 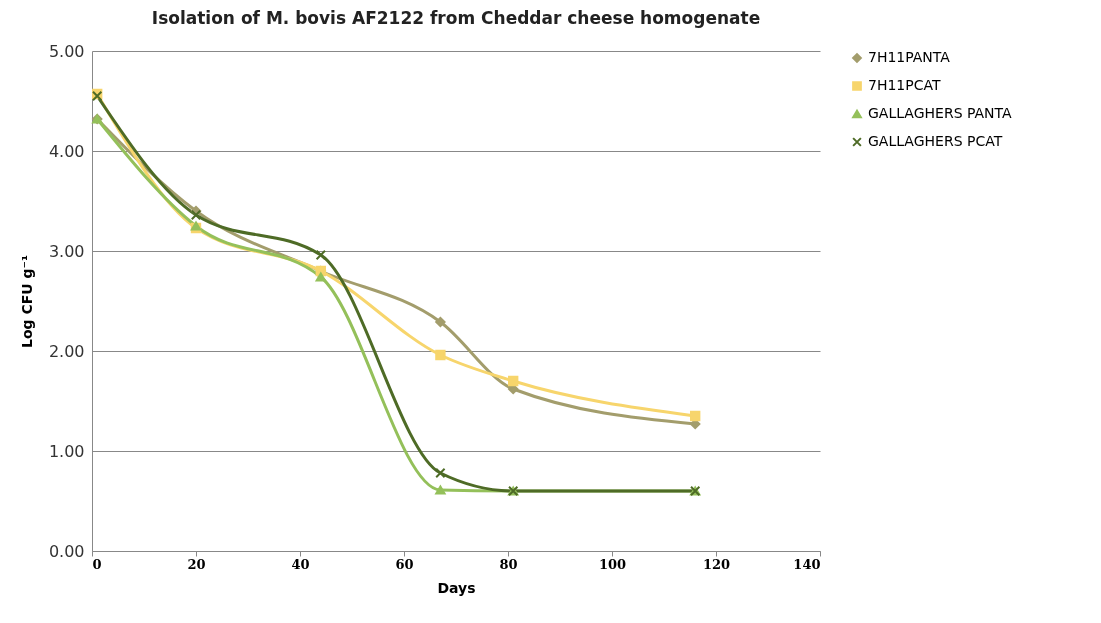 What do you see at coordinates (66, 451) in the screenshot?
I see `y-tick-label: 1.00` at bounding box center [66, 451].